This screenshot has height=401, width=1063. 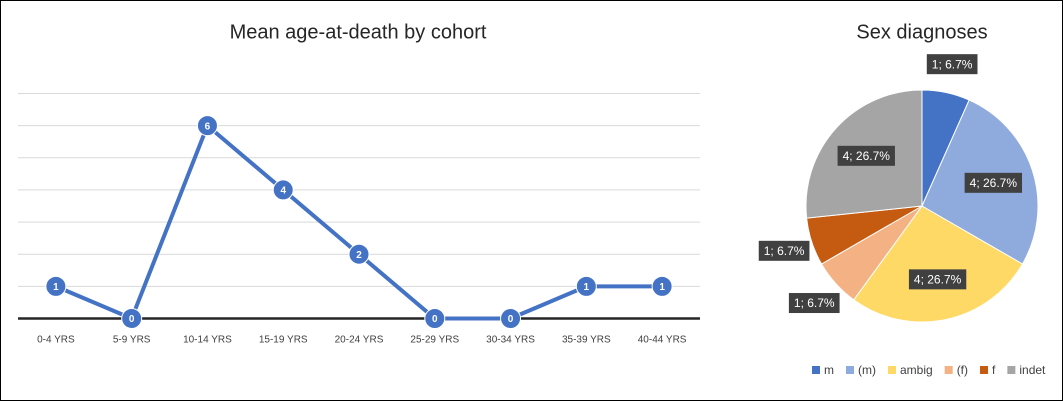 I want to click on pie-chart-title: Sex diagnoses, so click(x=921, y=32).